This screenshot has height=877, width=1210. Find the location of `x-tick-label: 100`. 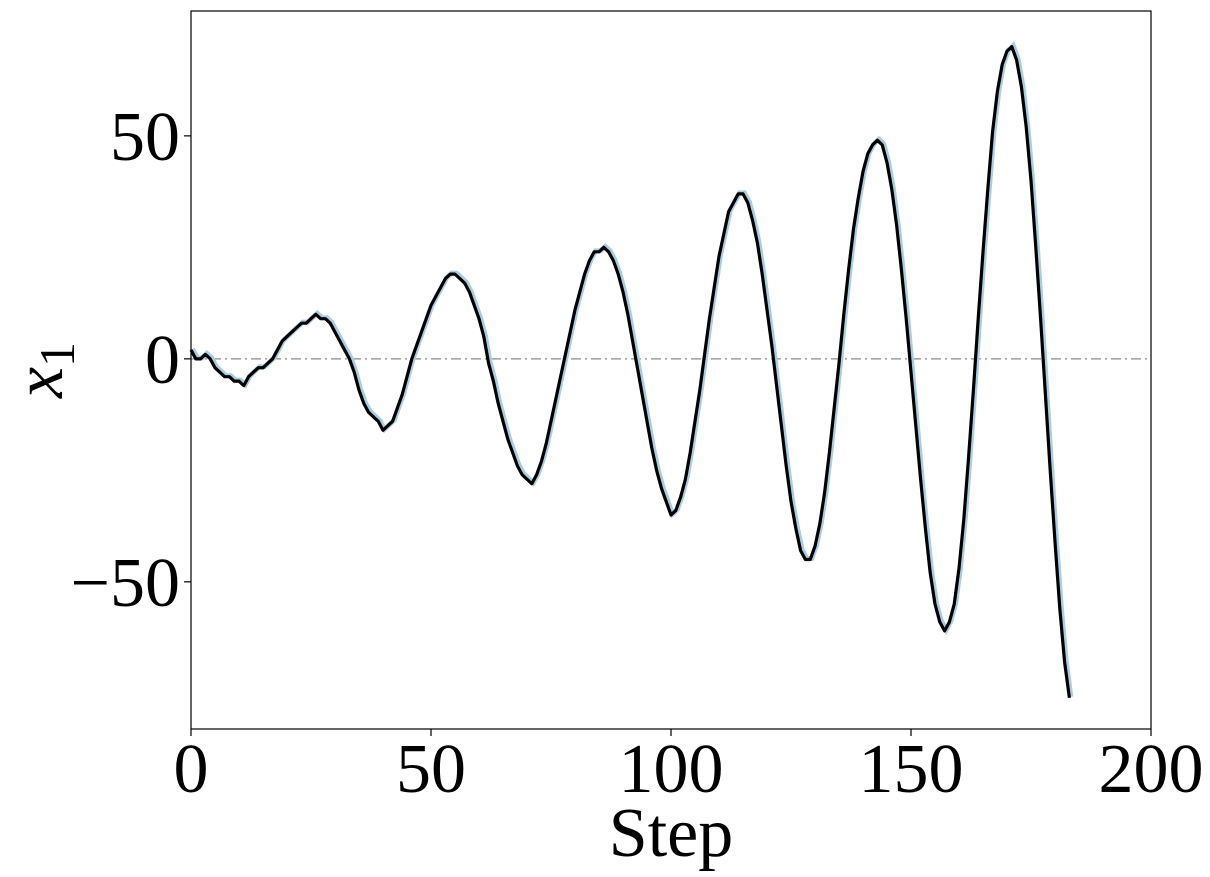

x-tick-label: 100 is located at coordinates (671, 769).